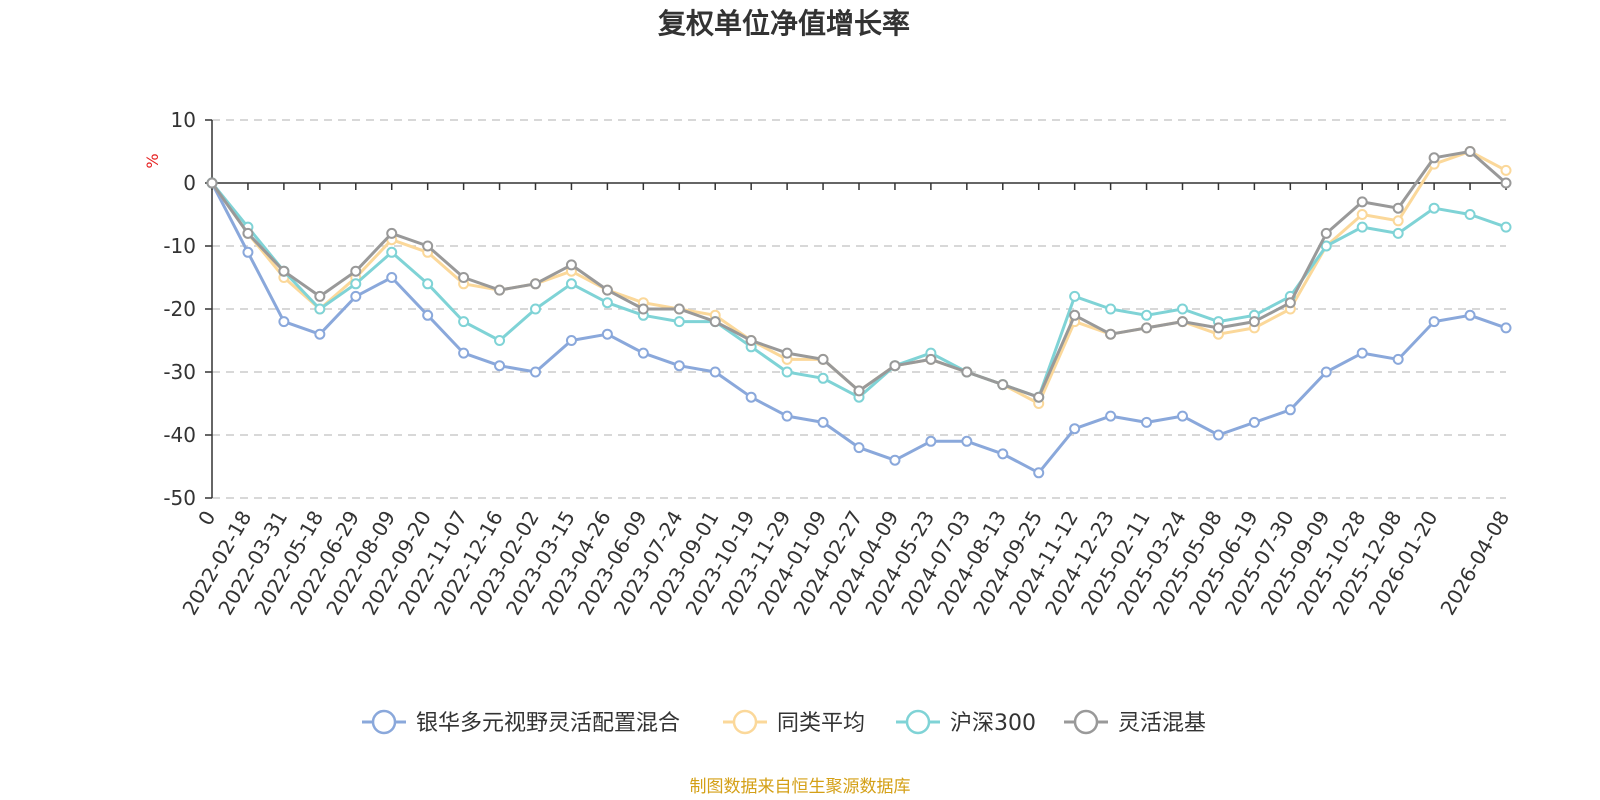  Describe the element at coordinates (966, 722) in the screenshot. I see `legend-item-3: 沪深300` at that location.